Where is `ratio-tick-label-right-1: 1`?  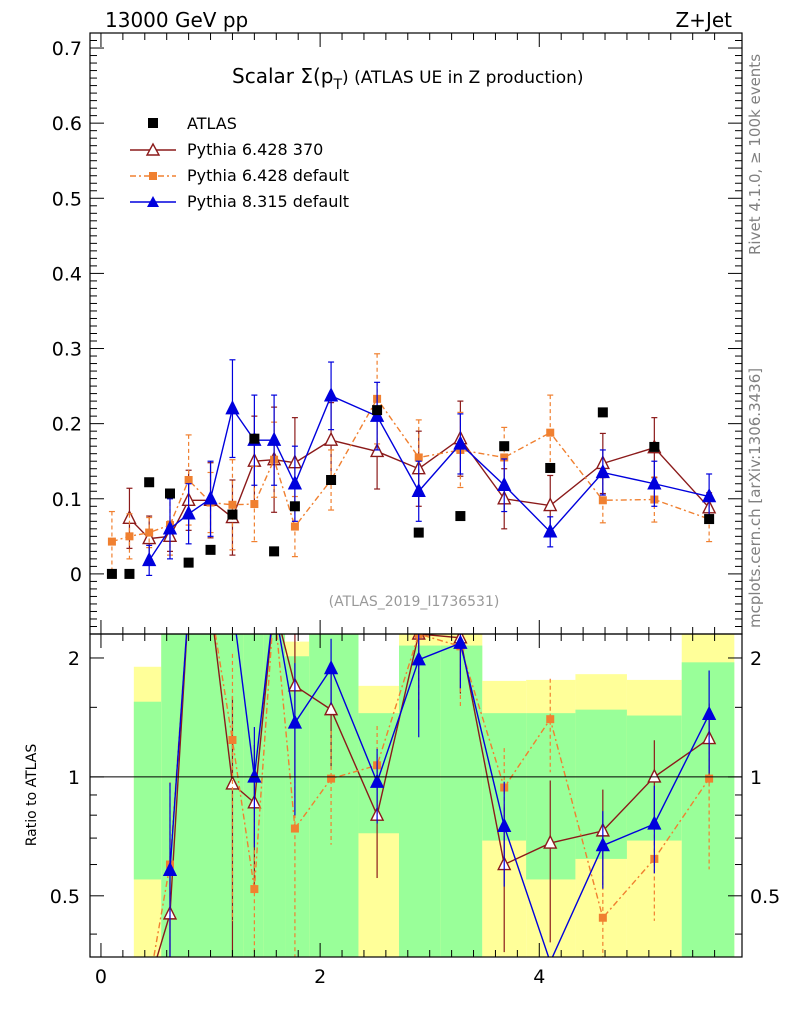
ratio-tick-label-right-1: 1 is located at coordinates (756, 778).